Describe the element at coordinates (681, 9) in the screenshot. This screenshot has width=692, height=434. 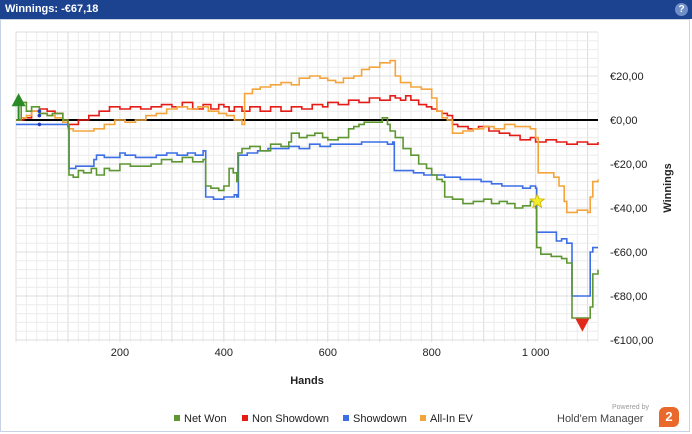
I see `help-icon: ?` at that location.